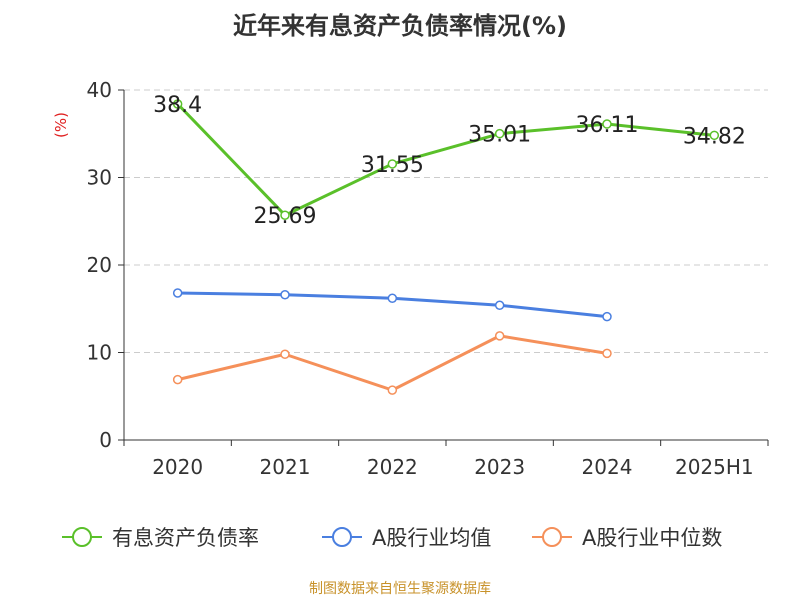 This screenshot has height=600, width=800. I want to click on data-label: 38.4, so click(177, 105).